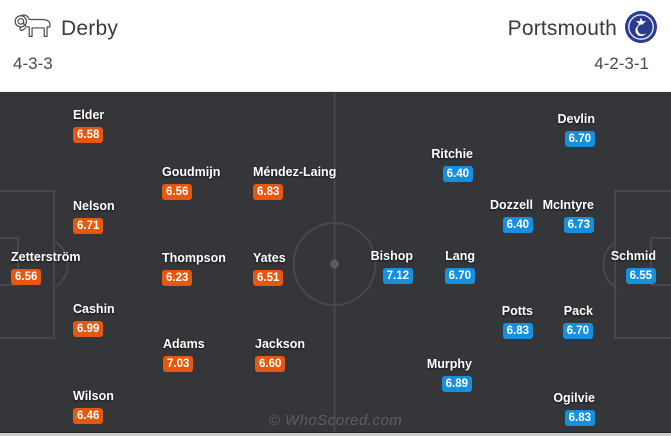 The image size is (671, 436). Describe the element at coordinates (184, 344) in the screenshot. I see `player-name: Adams` at that location.